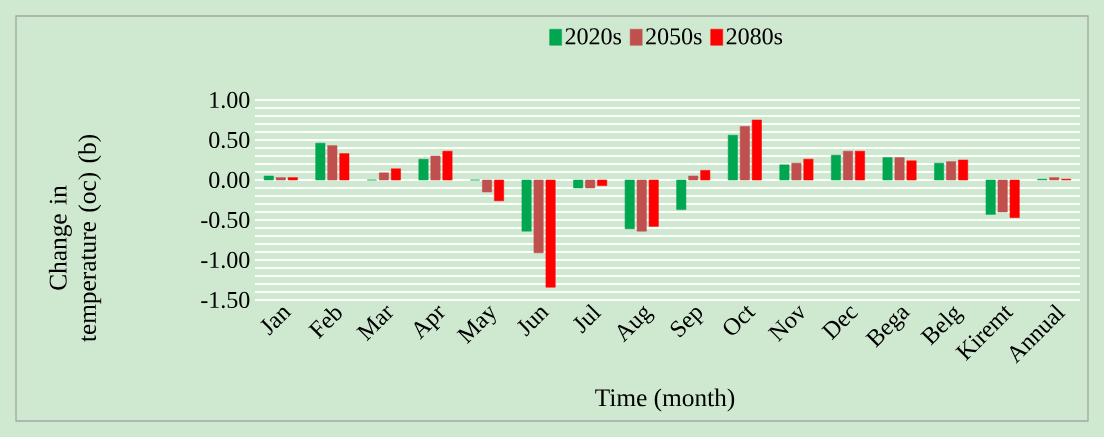 The image size is (1104, 437). Describe the element at coordinates (665, 400) in the screenshot. I see `x-axis-title: Time (month)` at that location.